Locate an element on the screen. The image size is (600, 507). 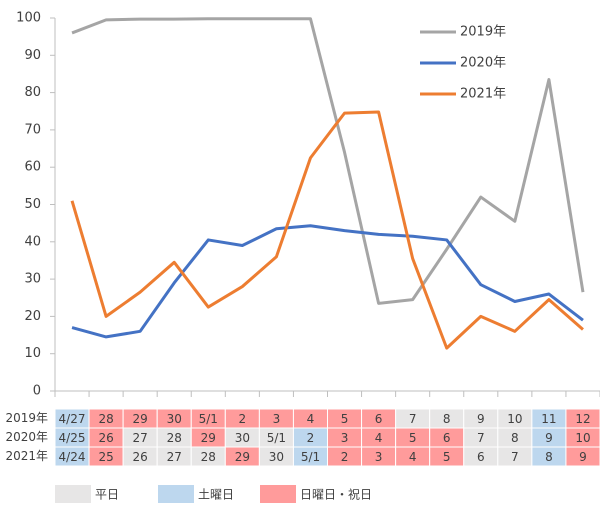
legend-label: 2020年 is located at coordinates (483, 63).